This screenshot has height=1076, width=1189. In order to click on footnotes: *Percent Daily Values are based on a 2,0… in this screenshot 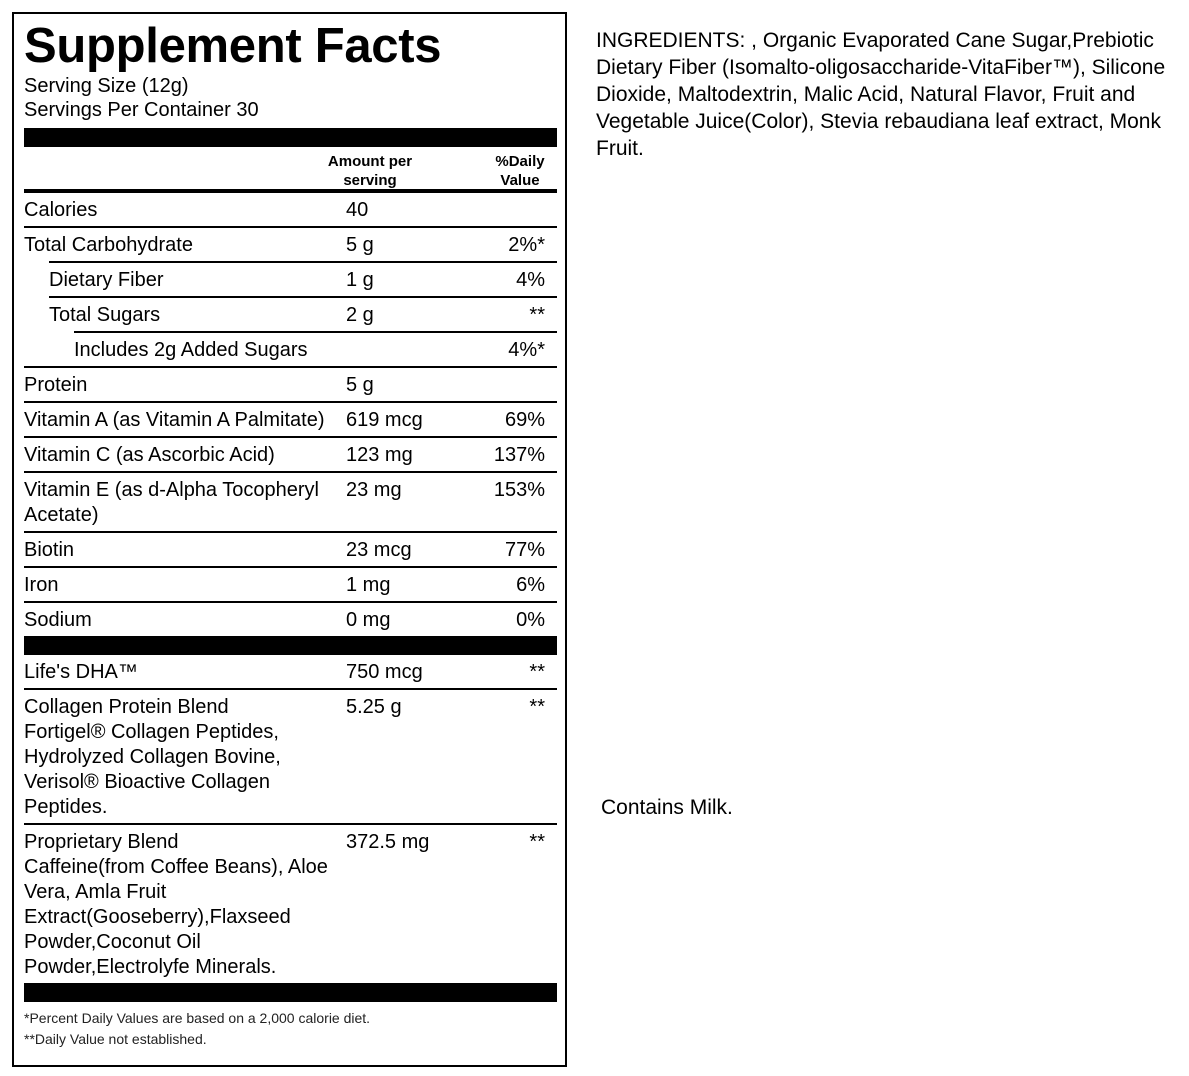, I will do `click(290, 1029)`.